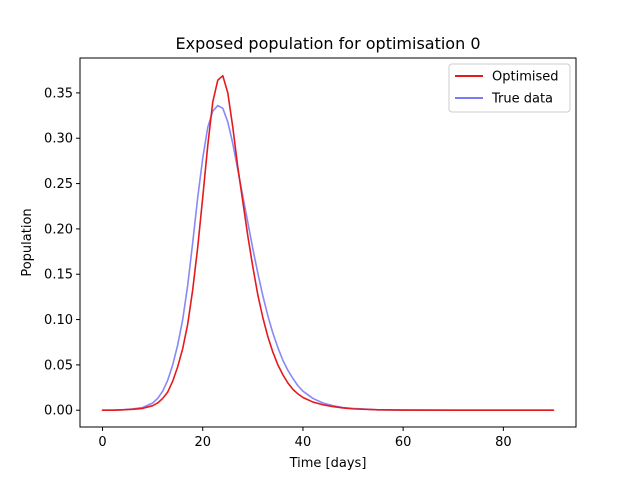 This screenshot has width=640, height=480. What do you see at coordinates (503, 442) in the screenshot?
I see `x-tick-label: 80` at bounding box center [503, 442].